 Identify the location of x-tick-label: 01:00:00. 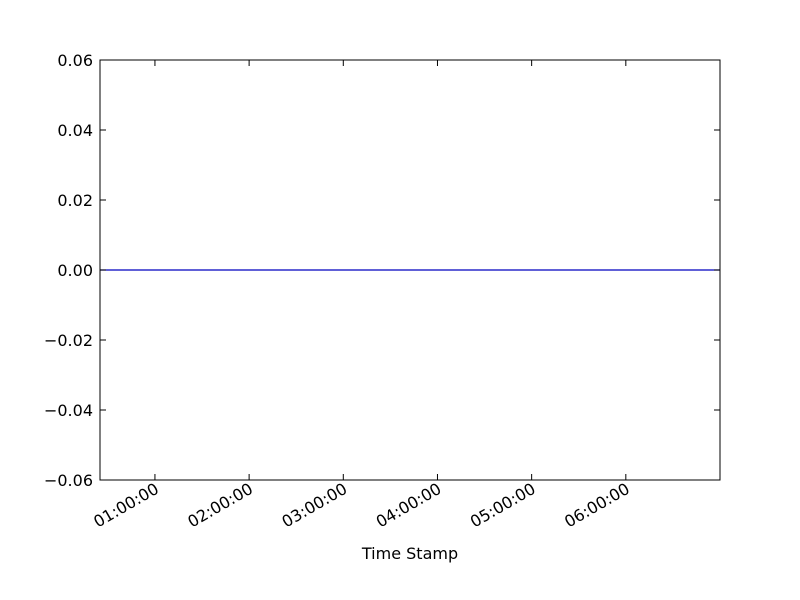
(126, 505).